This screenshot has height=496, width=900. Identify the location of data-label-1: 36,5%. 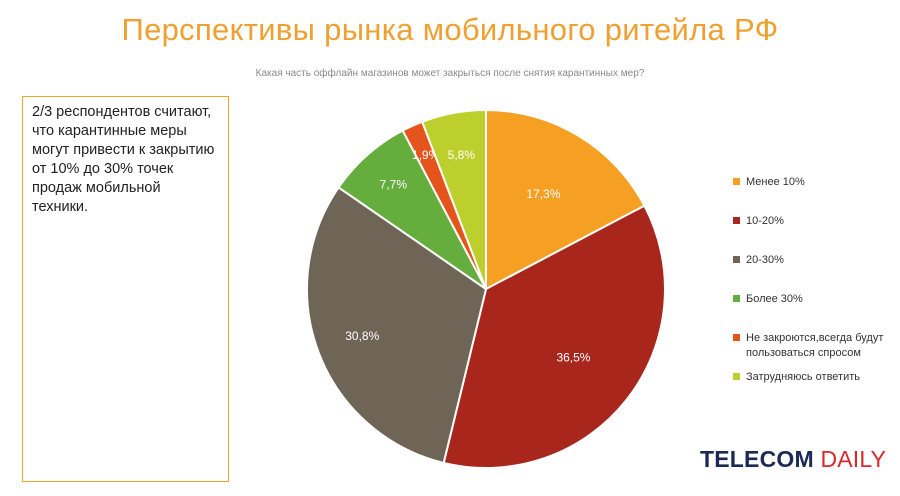
(573, 357).